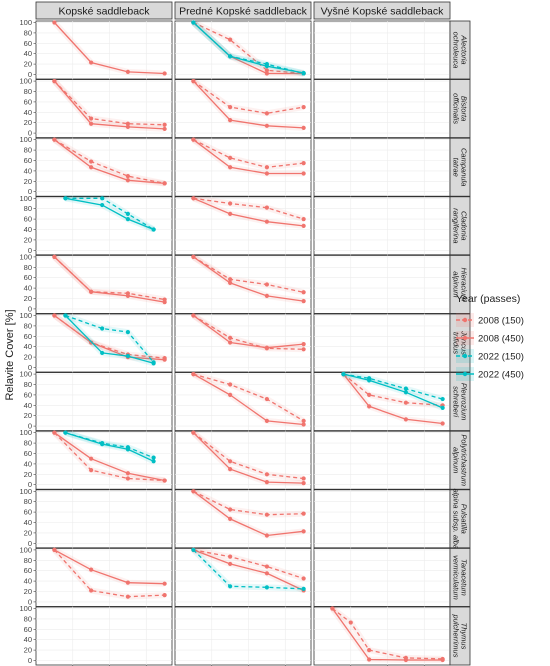  I want to click on row-strip-label: Tanacetumvermiculatum, so click(459, 577).